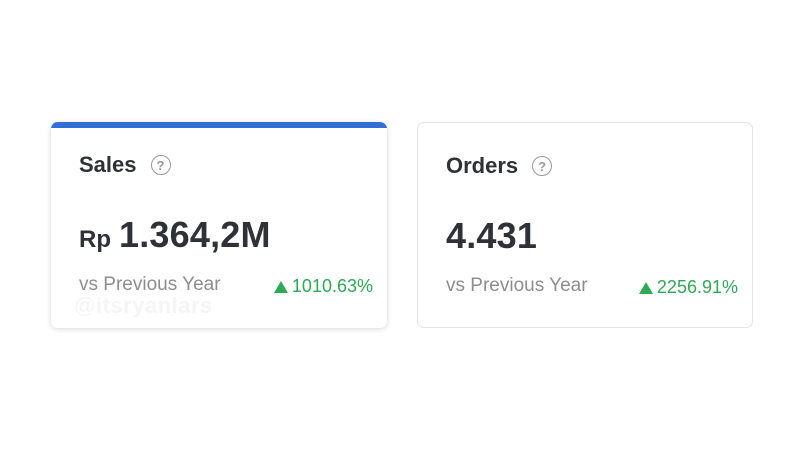 The image size is (800, 450). Describe the element at coordinates (108, 164) in the screenshot. I see `sales-title: Sales` at that location.